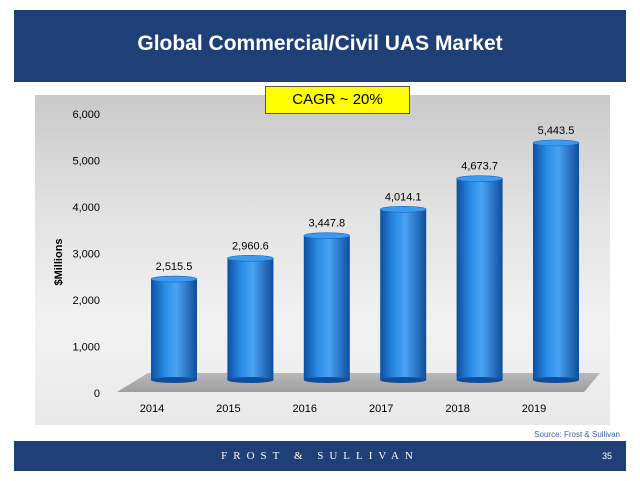 The height and width of the screenshot is (481, 640). I want to click on y-tick-label: 1,000, so click(86, 348).